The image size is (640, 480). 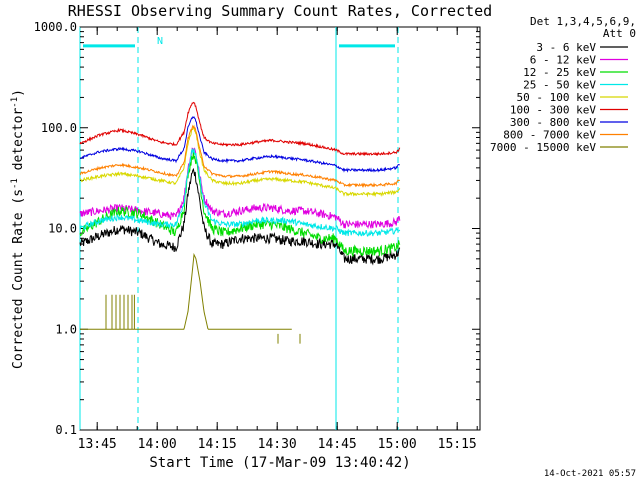 I want to click on y-tick-label-3: 1.0, so click(x=66, y=329).